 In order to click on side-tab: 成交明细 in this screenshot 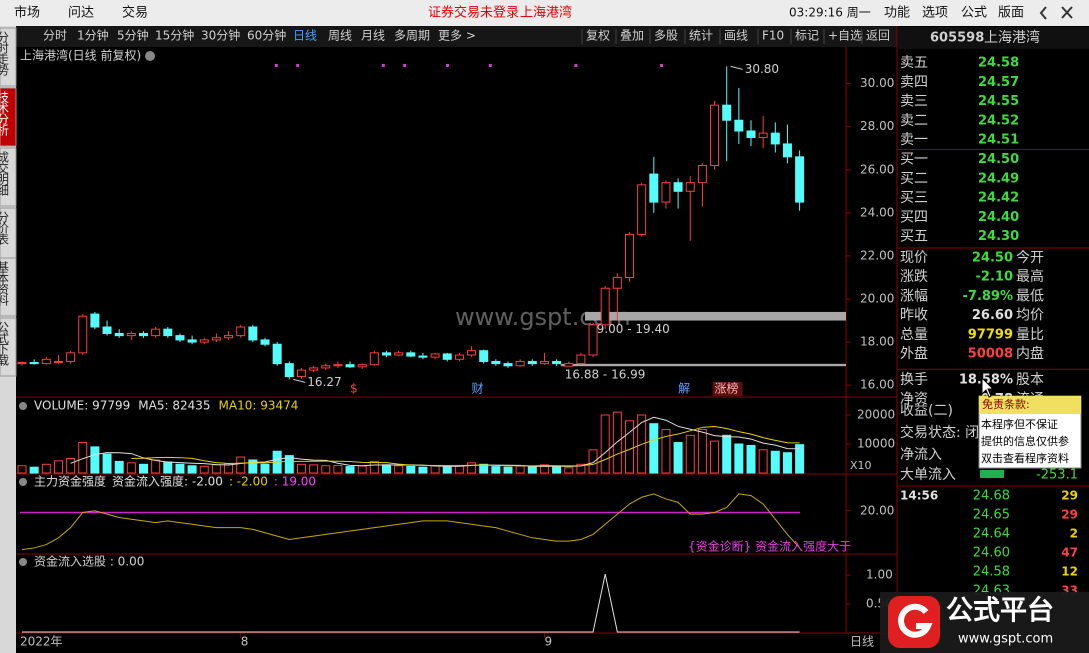, I will do `click(5, 173)`.